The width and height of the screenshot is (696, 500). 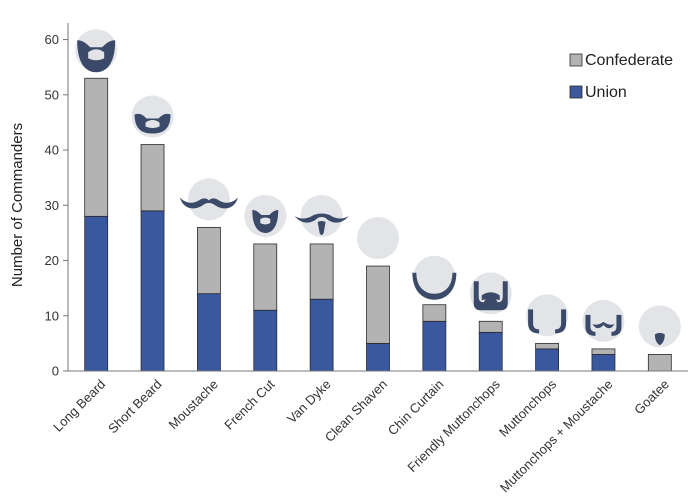 I want to click on x-tick-label: Short Beard, so click(x=135, y=407).